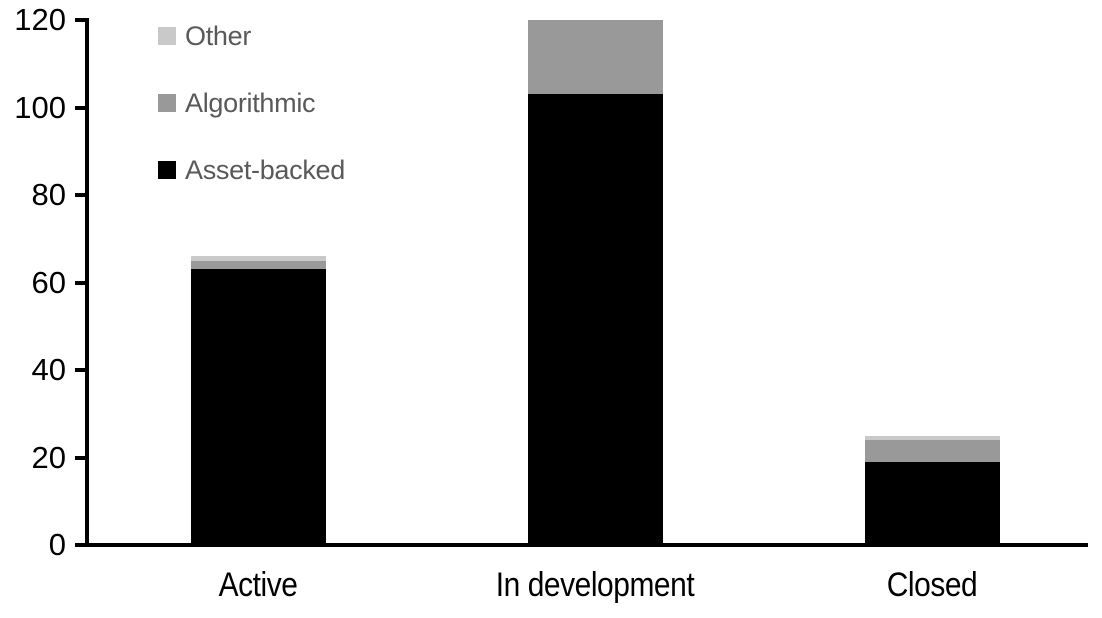 This screenshot has width=1102, height=618. I want to click on legend-swatch-algorithmic-icon, so click(167, 103).